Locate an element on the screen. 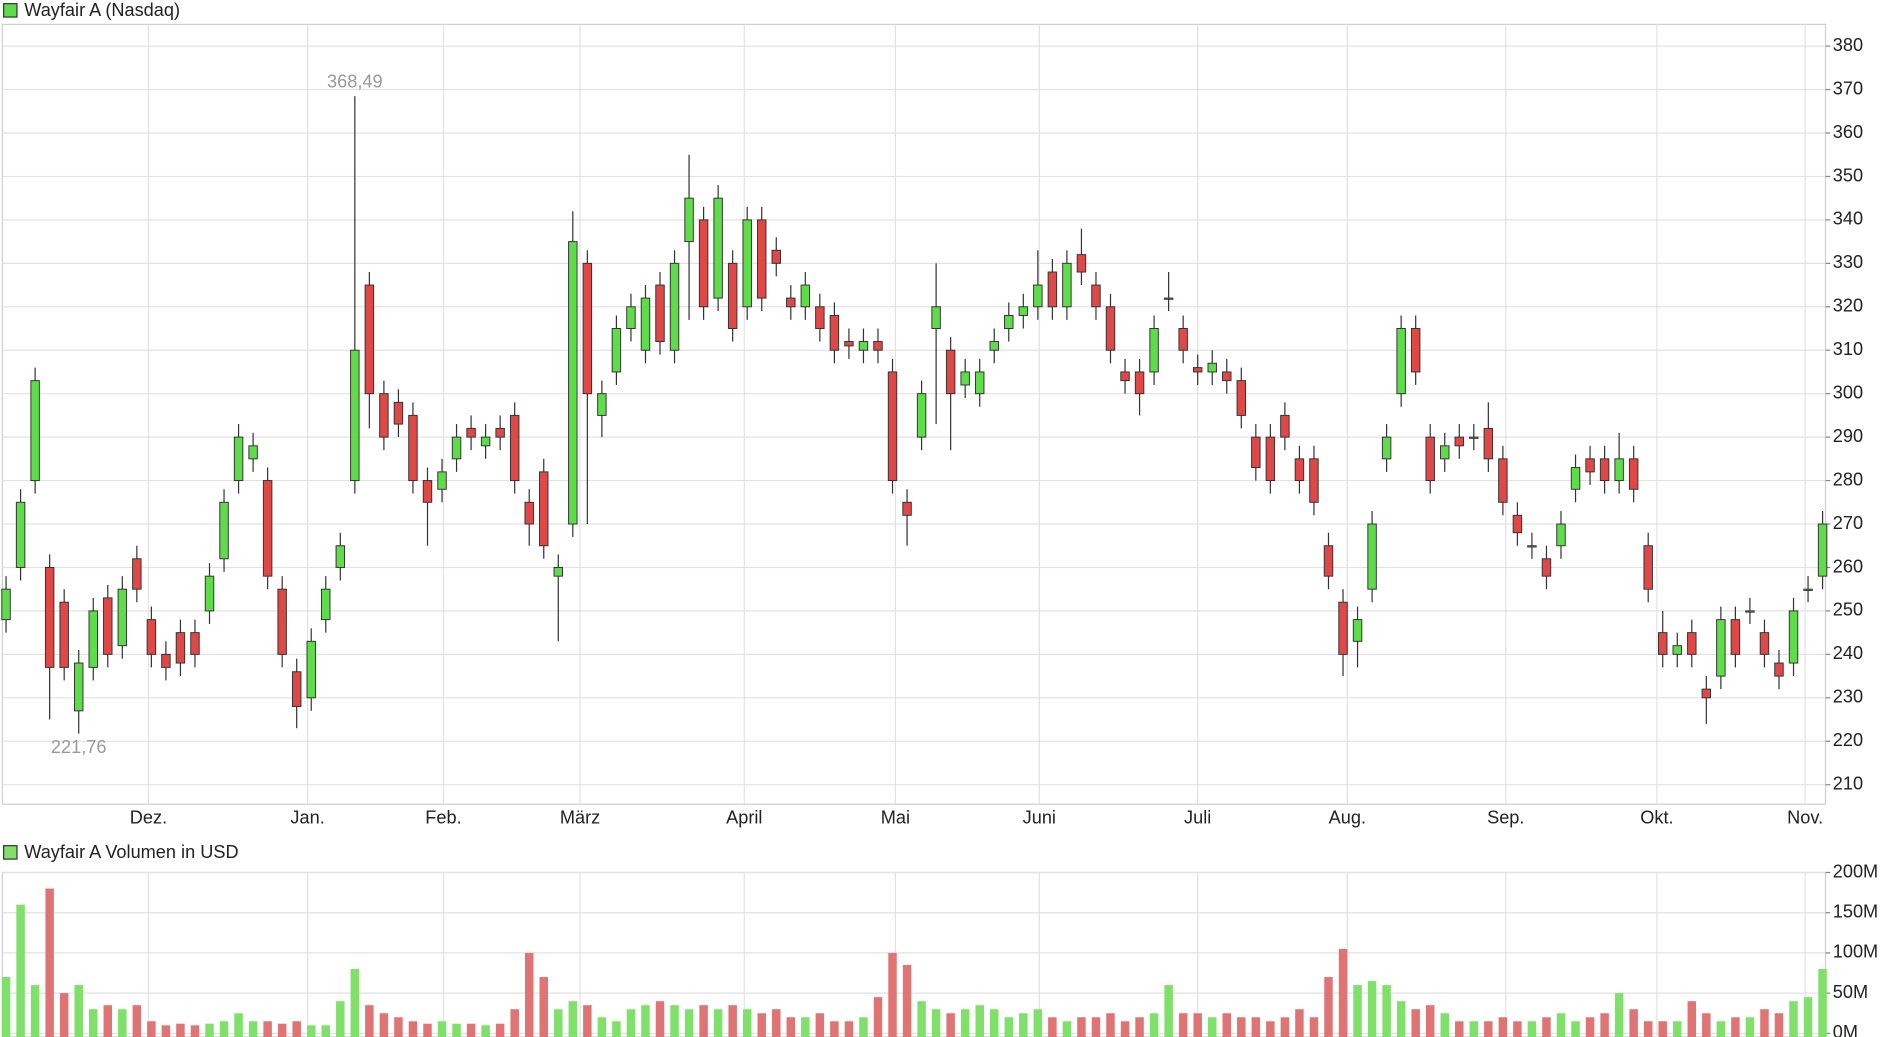 Image resolution: width=1880 pixels, height=1037 pixels. legend-label: Wayfair A Volumen in USD is located at coordinates (131, 852).